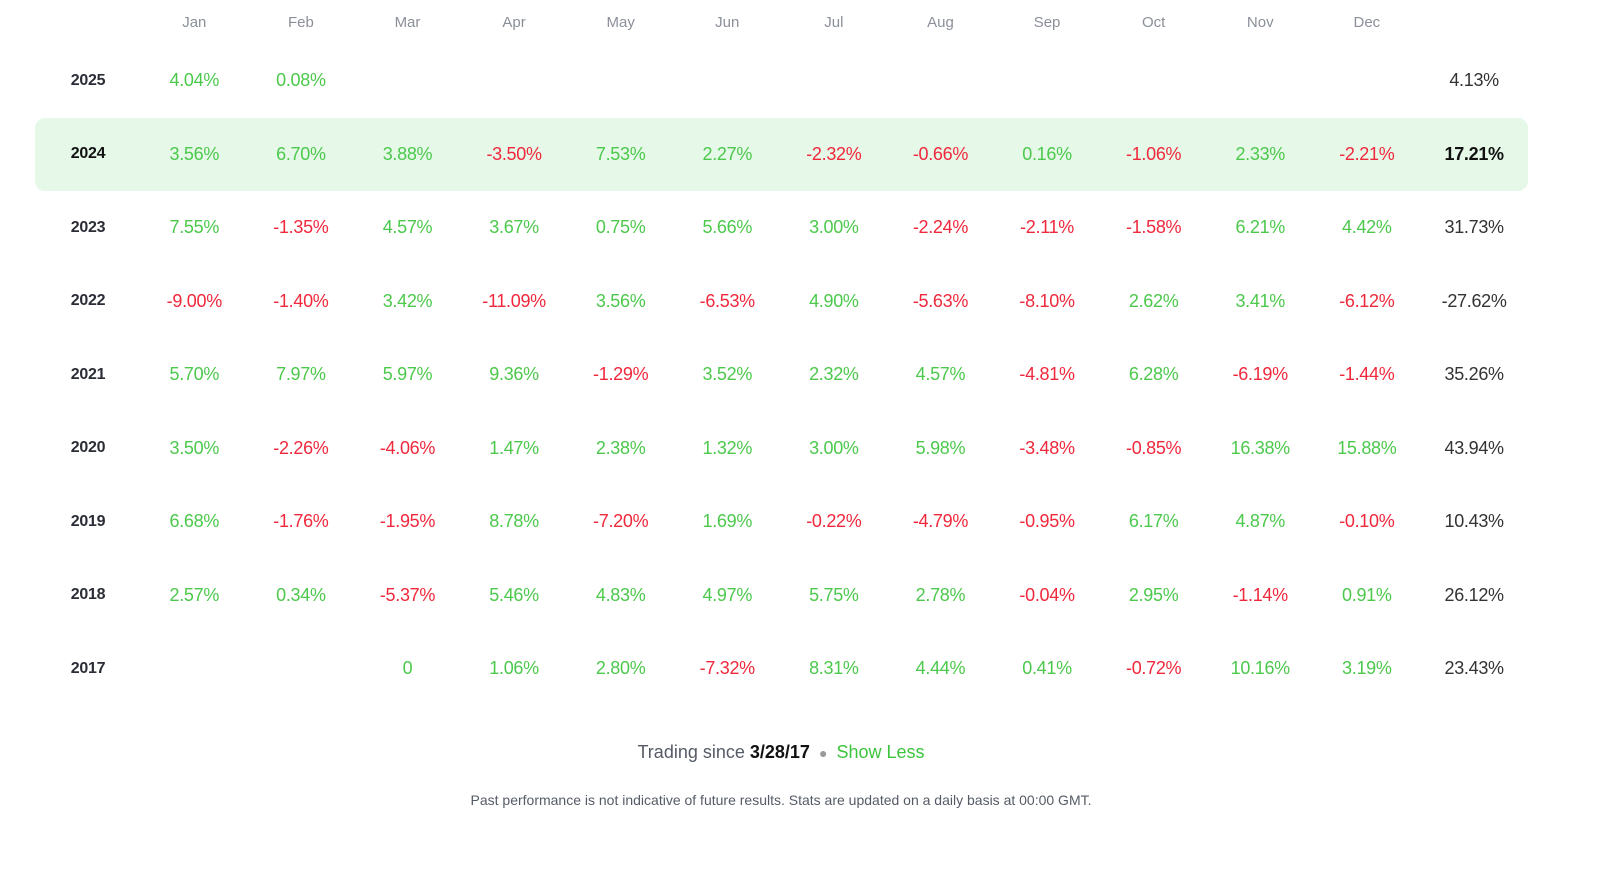 The width and height of the screenshot is (1602, 878). I want to click on month-return-cell: 6.70%, so click(301, 153).